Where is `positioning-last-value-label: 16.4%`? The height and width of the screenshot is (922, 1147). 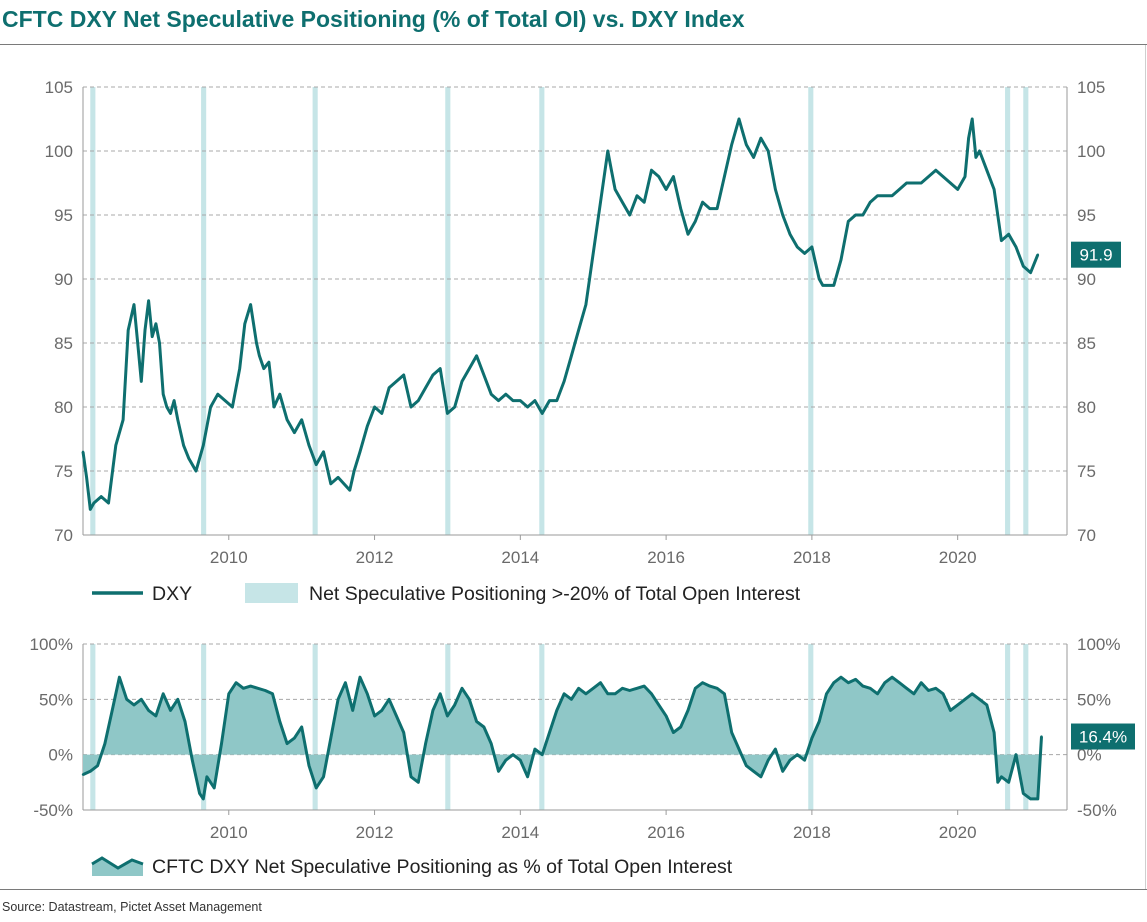 positioning-last-value-label: 16.4% is located at coordinates (1103, 737).